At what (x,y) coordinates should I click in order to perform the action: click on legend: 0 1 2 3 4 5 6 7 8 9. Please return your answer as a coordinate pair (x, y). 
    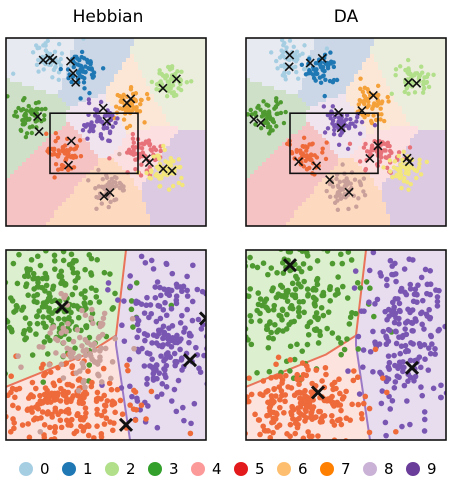
    Looking at the image, I should click on (228, 469).